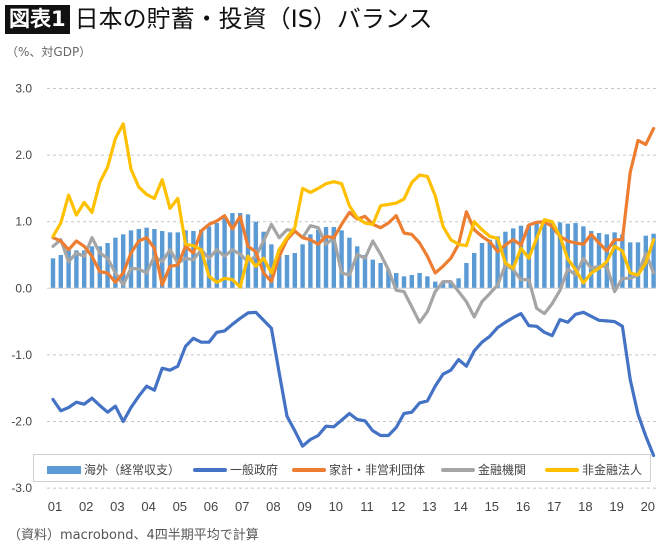 The image size is (670, 549). I want to click on legend-item-nonfinancial: 非金融法人, so click(593, 469).